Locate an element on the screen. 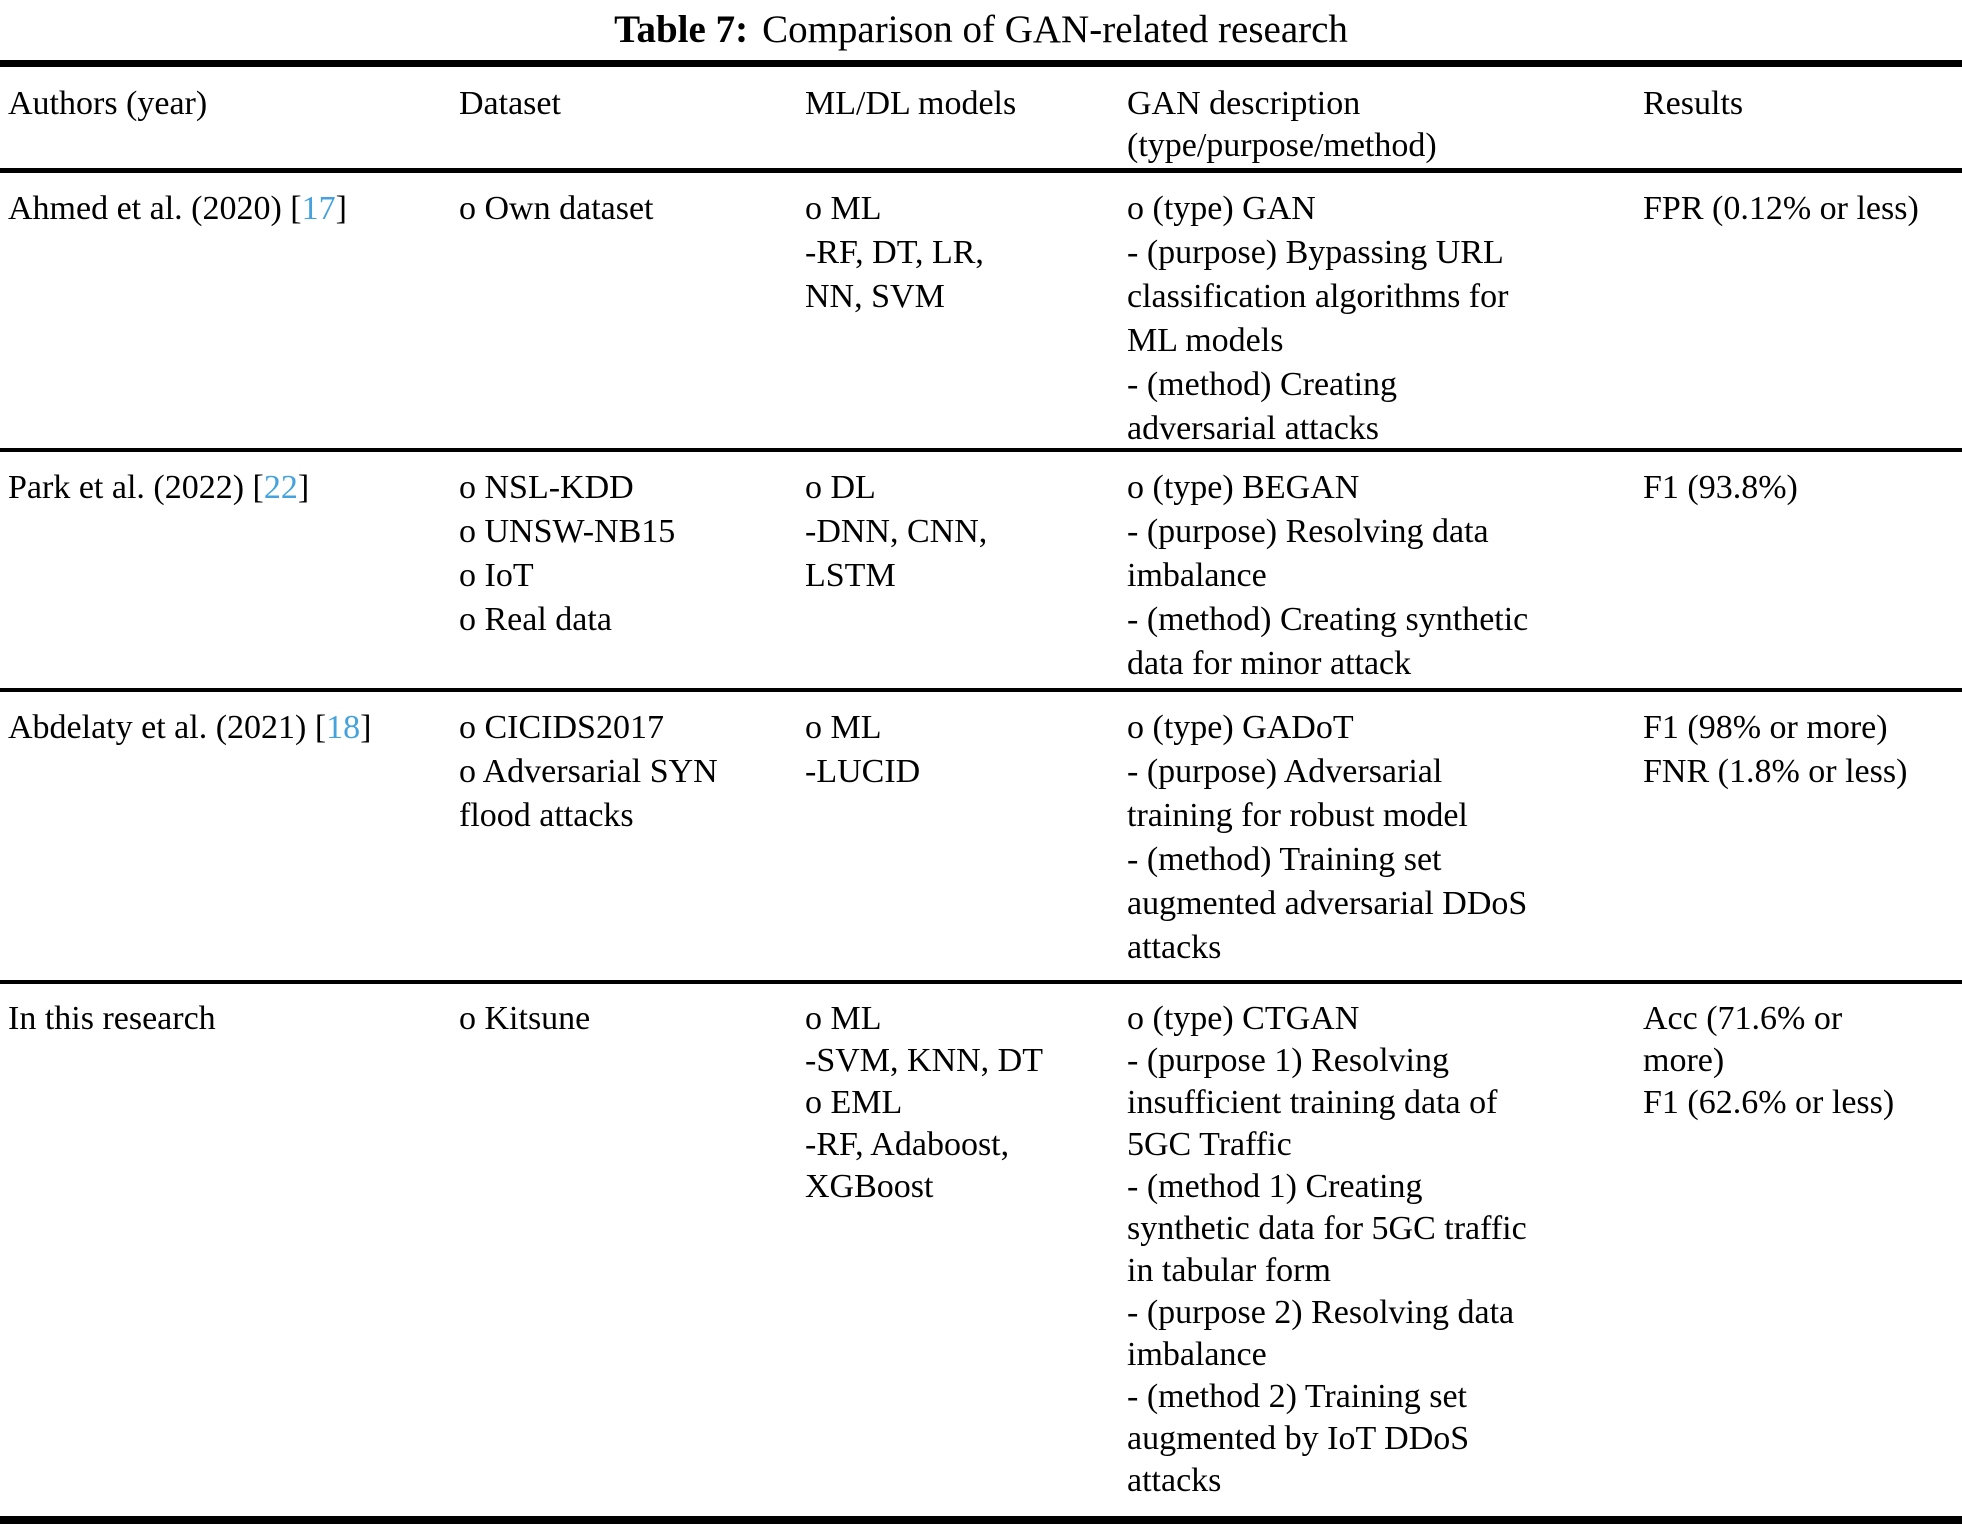 This screenshot has width=1962, height=1529. header-results: Results is located at coordinates (1802, 125).